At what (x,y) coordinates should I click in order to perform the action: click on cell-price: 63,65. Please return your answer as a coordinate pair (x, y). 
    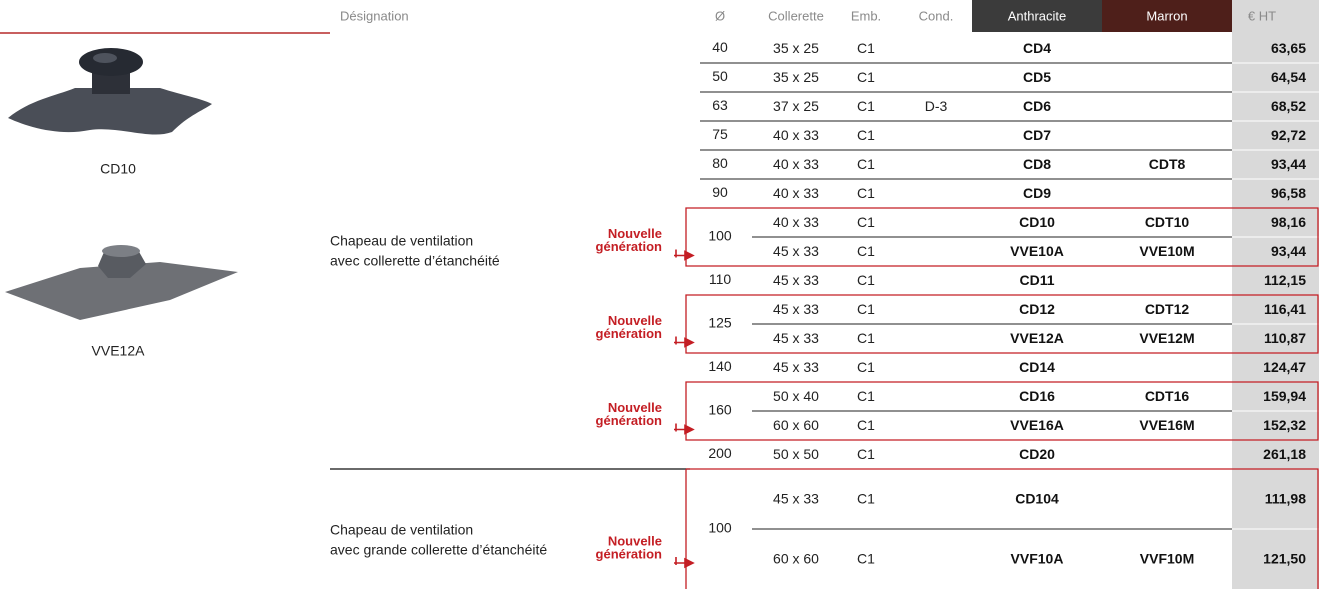
    Looking at the image, I should click on (1288, 48).